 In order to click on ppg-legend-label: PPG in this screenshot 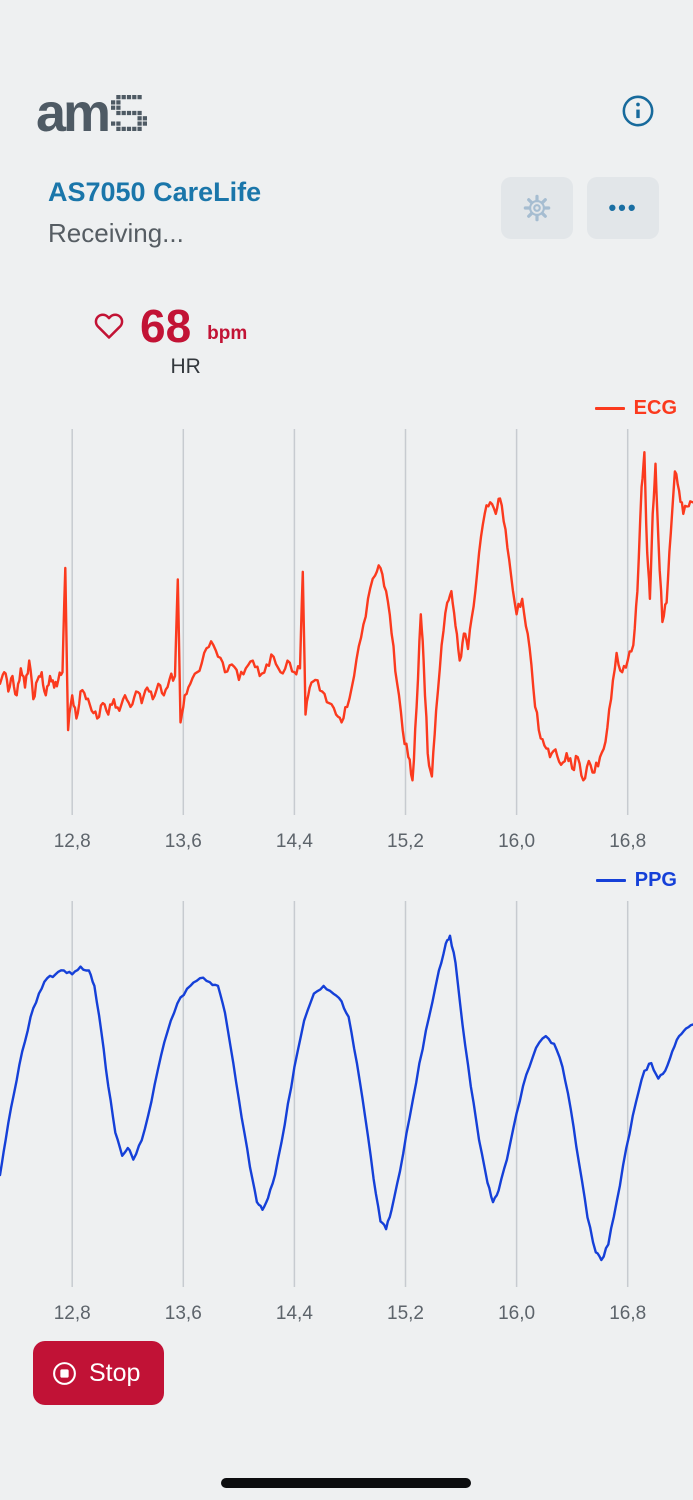, I will do `click(655, 879)`.